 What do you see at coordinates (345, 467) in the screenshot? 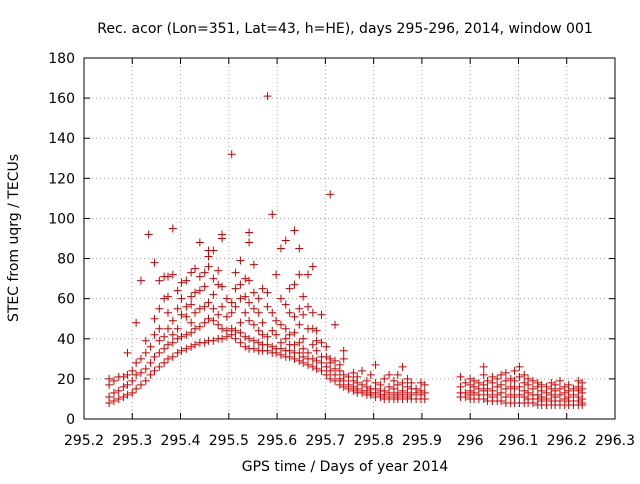
I see `x-axis-label: GPS time / Days of year 2014` at bounding box center [345, 467].